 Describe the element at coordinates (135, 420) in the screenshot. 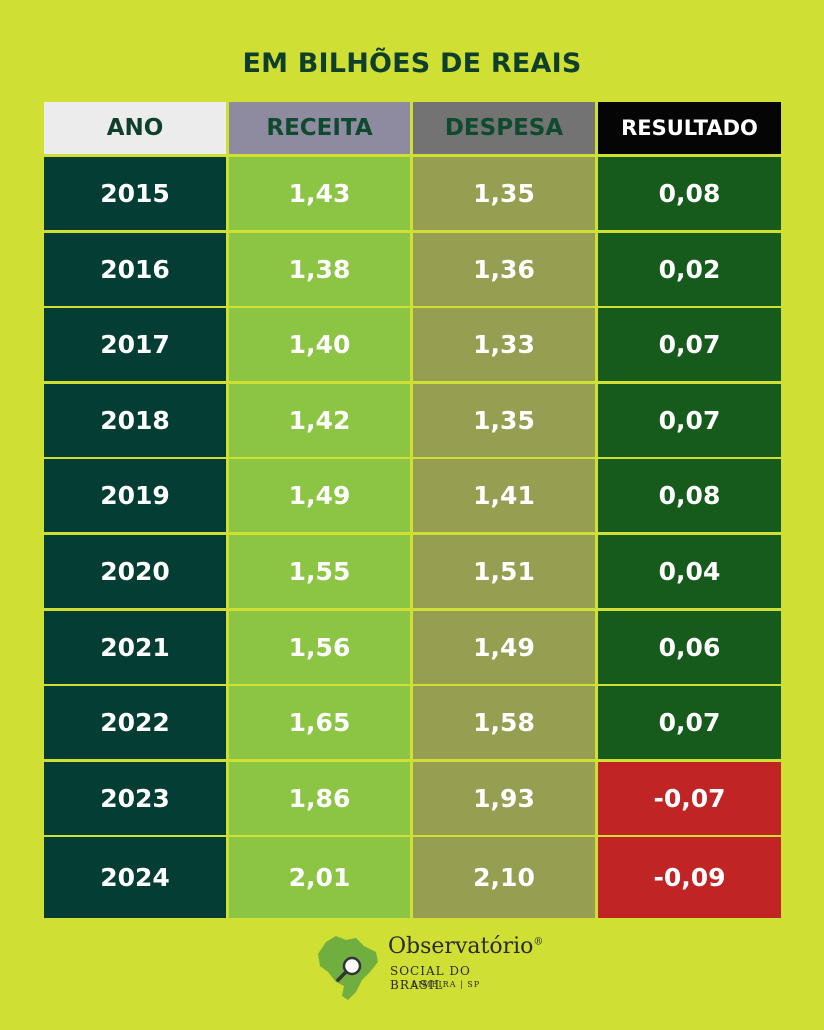

I see `cell-ano: 2018` at that location.